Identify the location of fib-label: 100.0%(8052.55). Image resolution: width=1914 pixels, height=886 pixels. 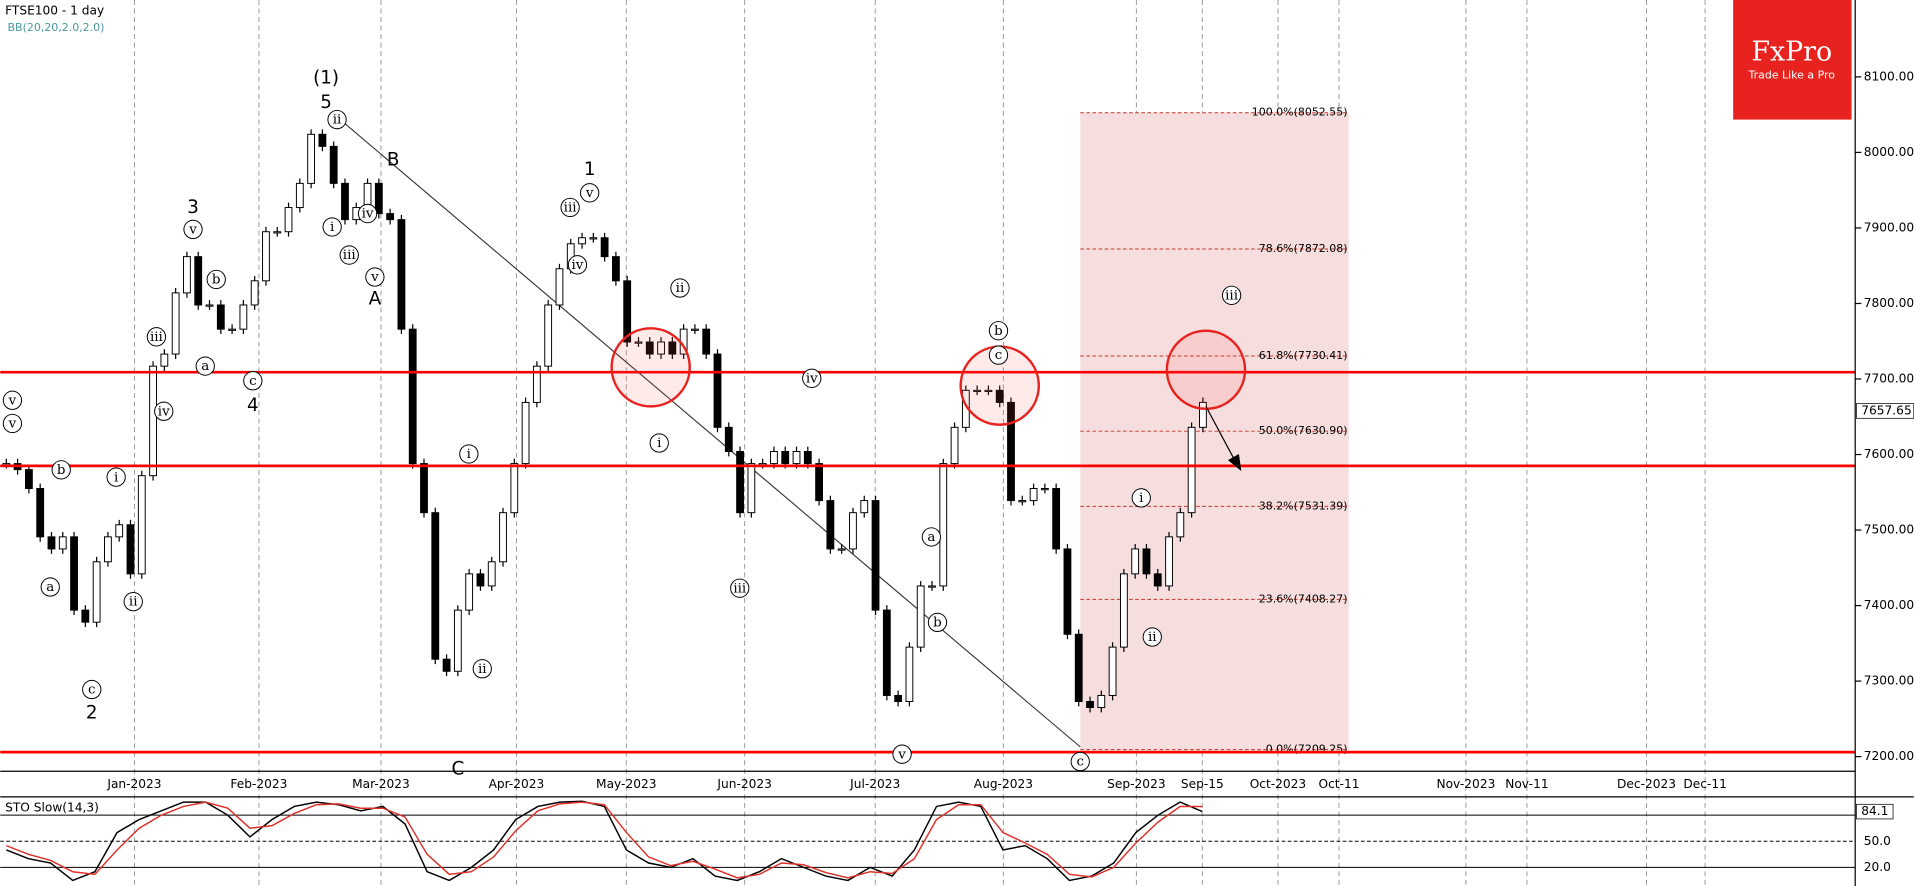
(1300, 112).